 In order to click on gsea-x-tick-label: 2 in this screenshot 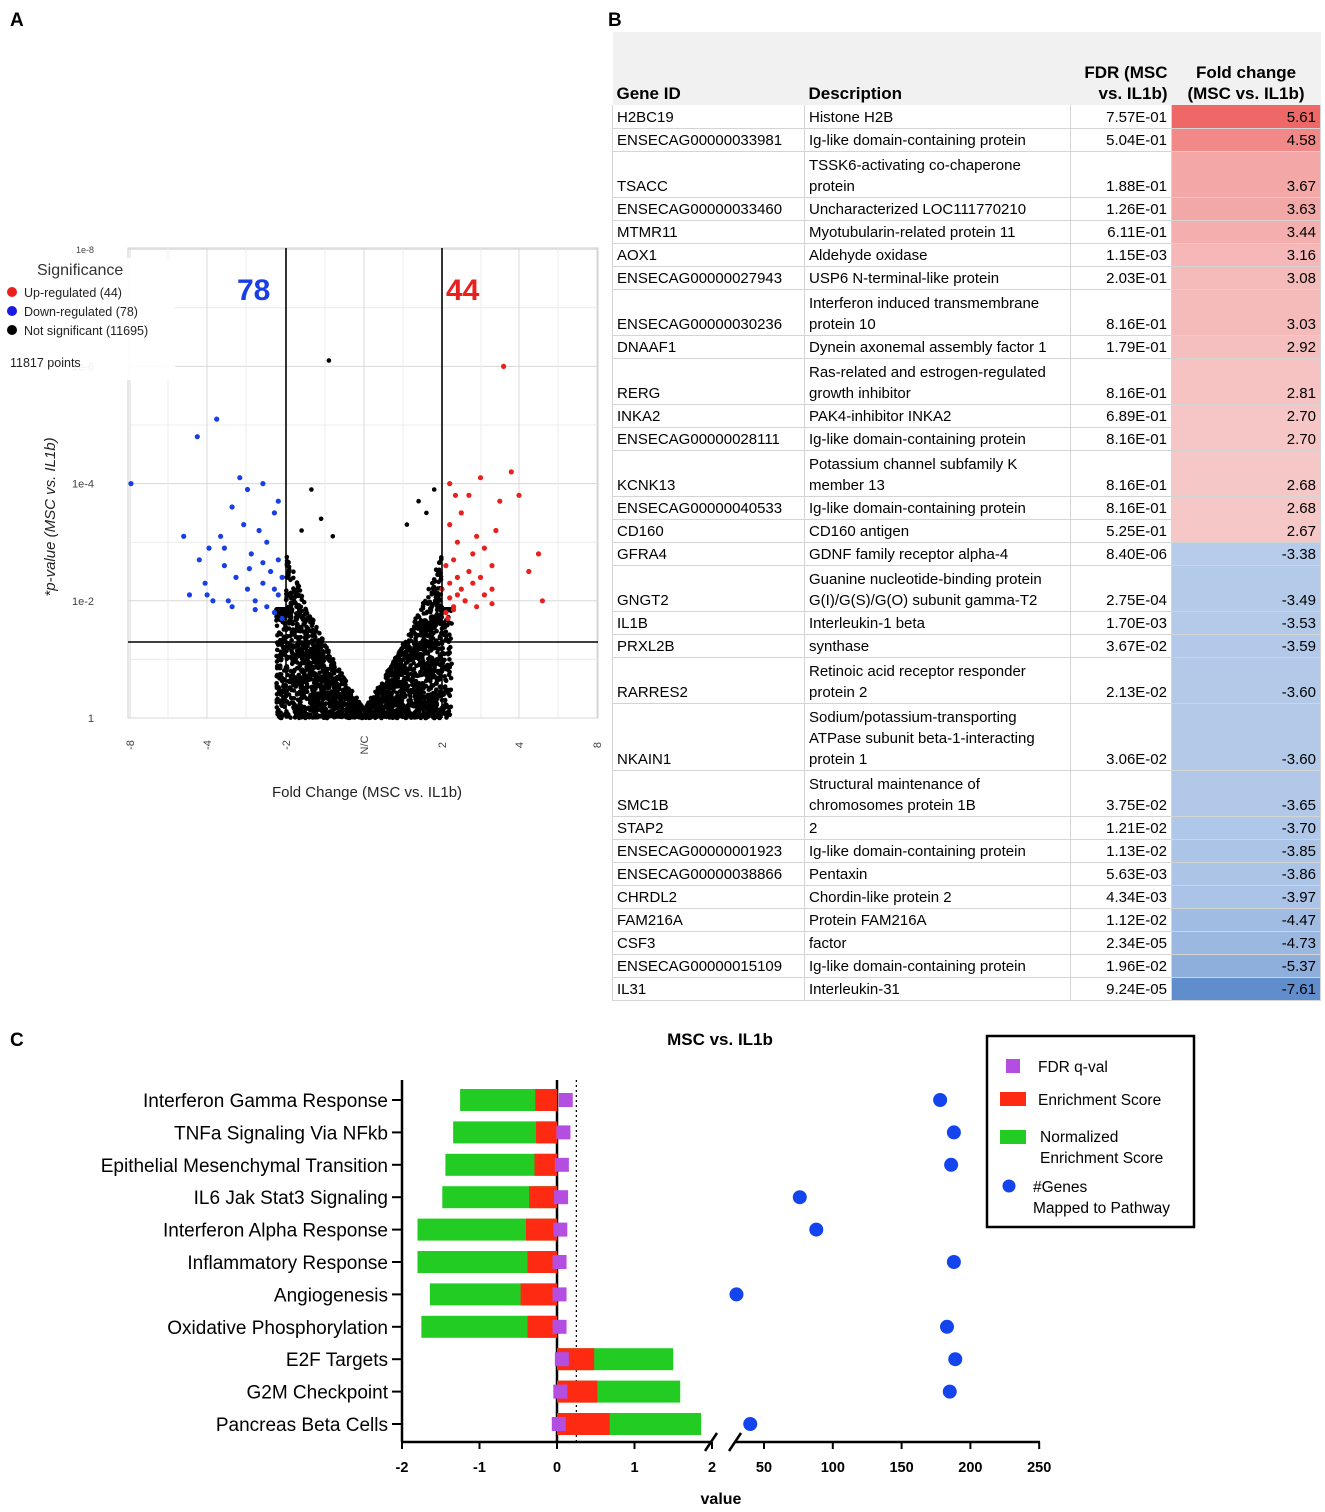, I will do `click(712, 1468)`.